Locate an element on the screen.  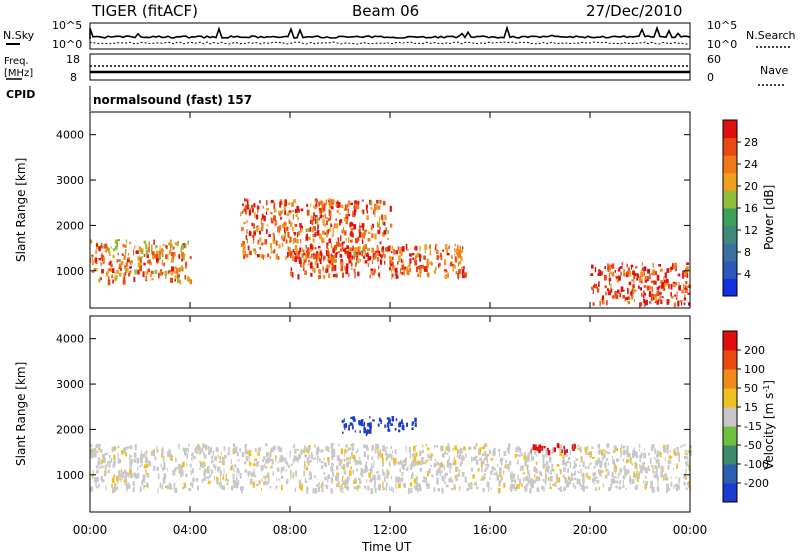
time-tick-label: 04:00 is located at coordinates (190, 530).